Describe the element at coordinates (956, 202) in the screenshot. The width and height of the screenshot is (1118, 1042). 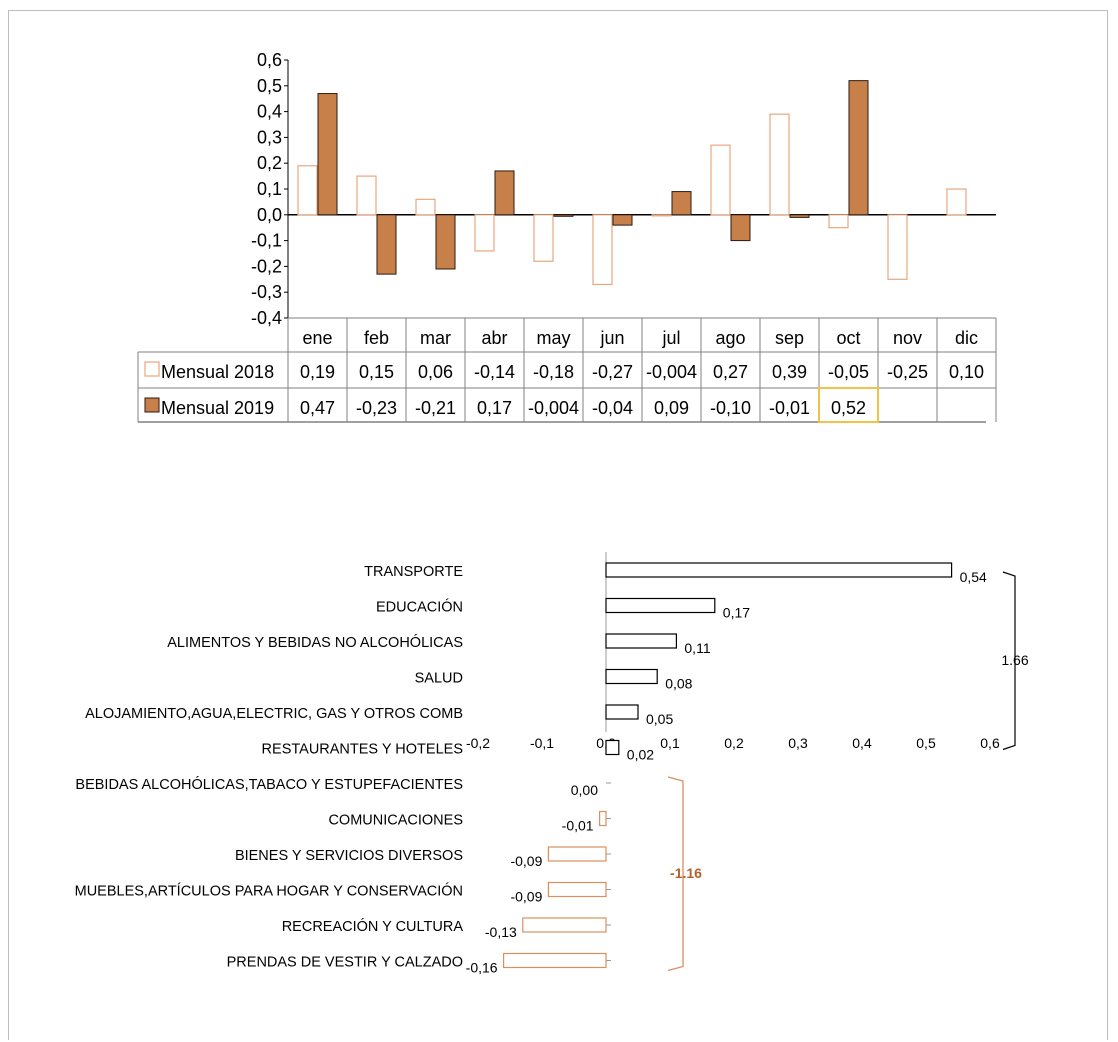
I see `bar-2018-dic` at that location.